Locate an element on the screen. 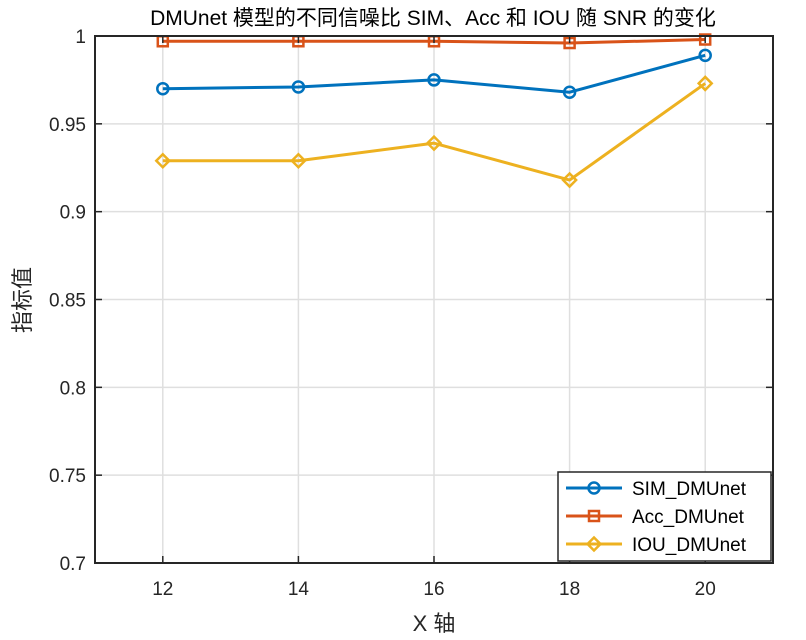 The image size is (806, 640). legend-item: IOU_DMUnet is located at coordinates (656, 545).